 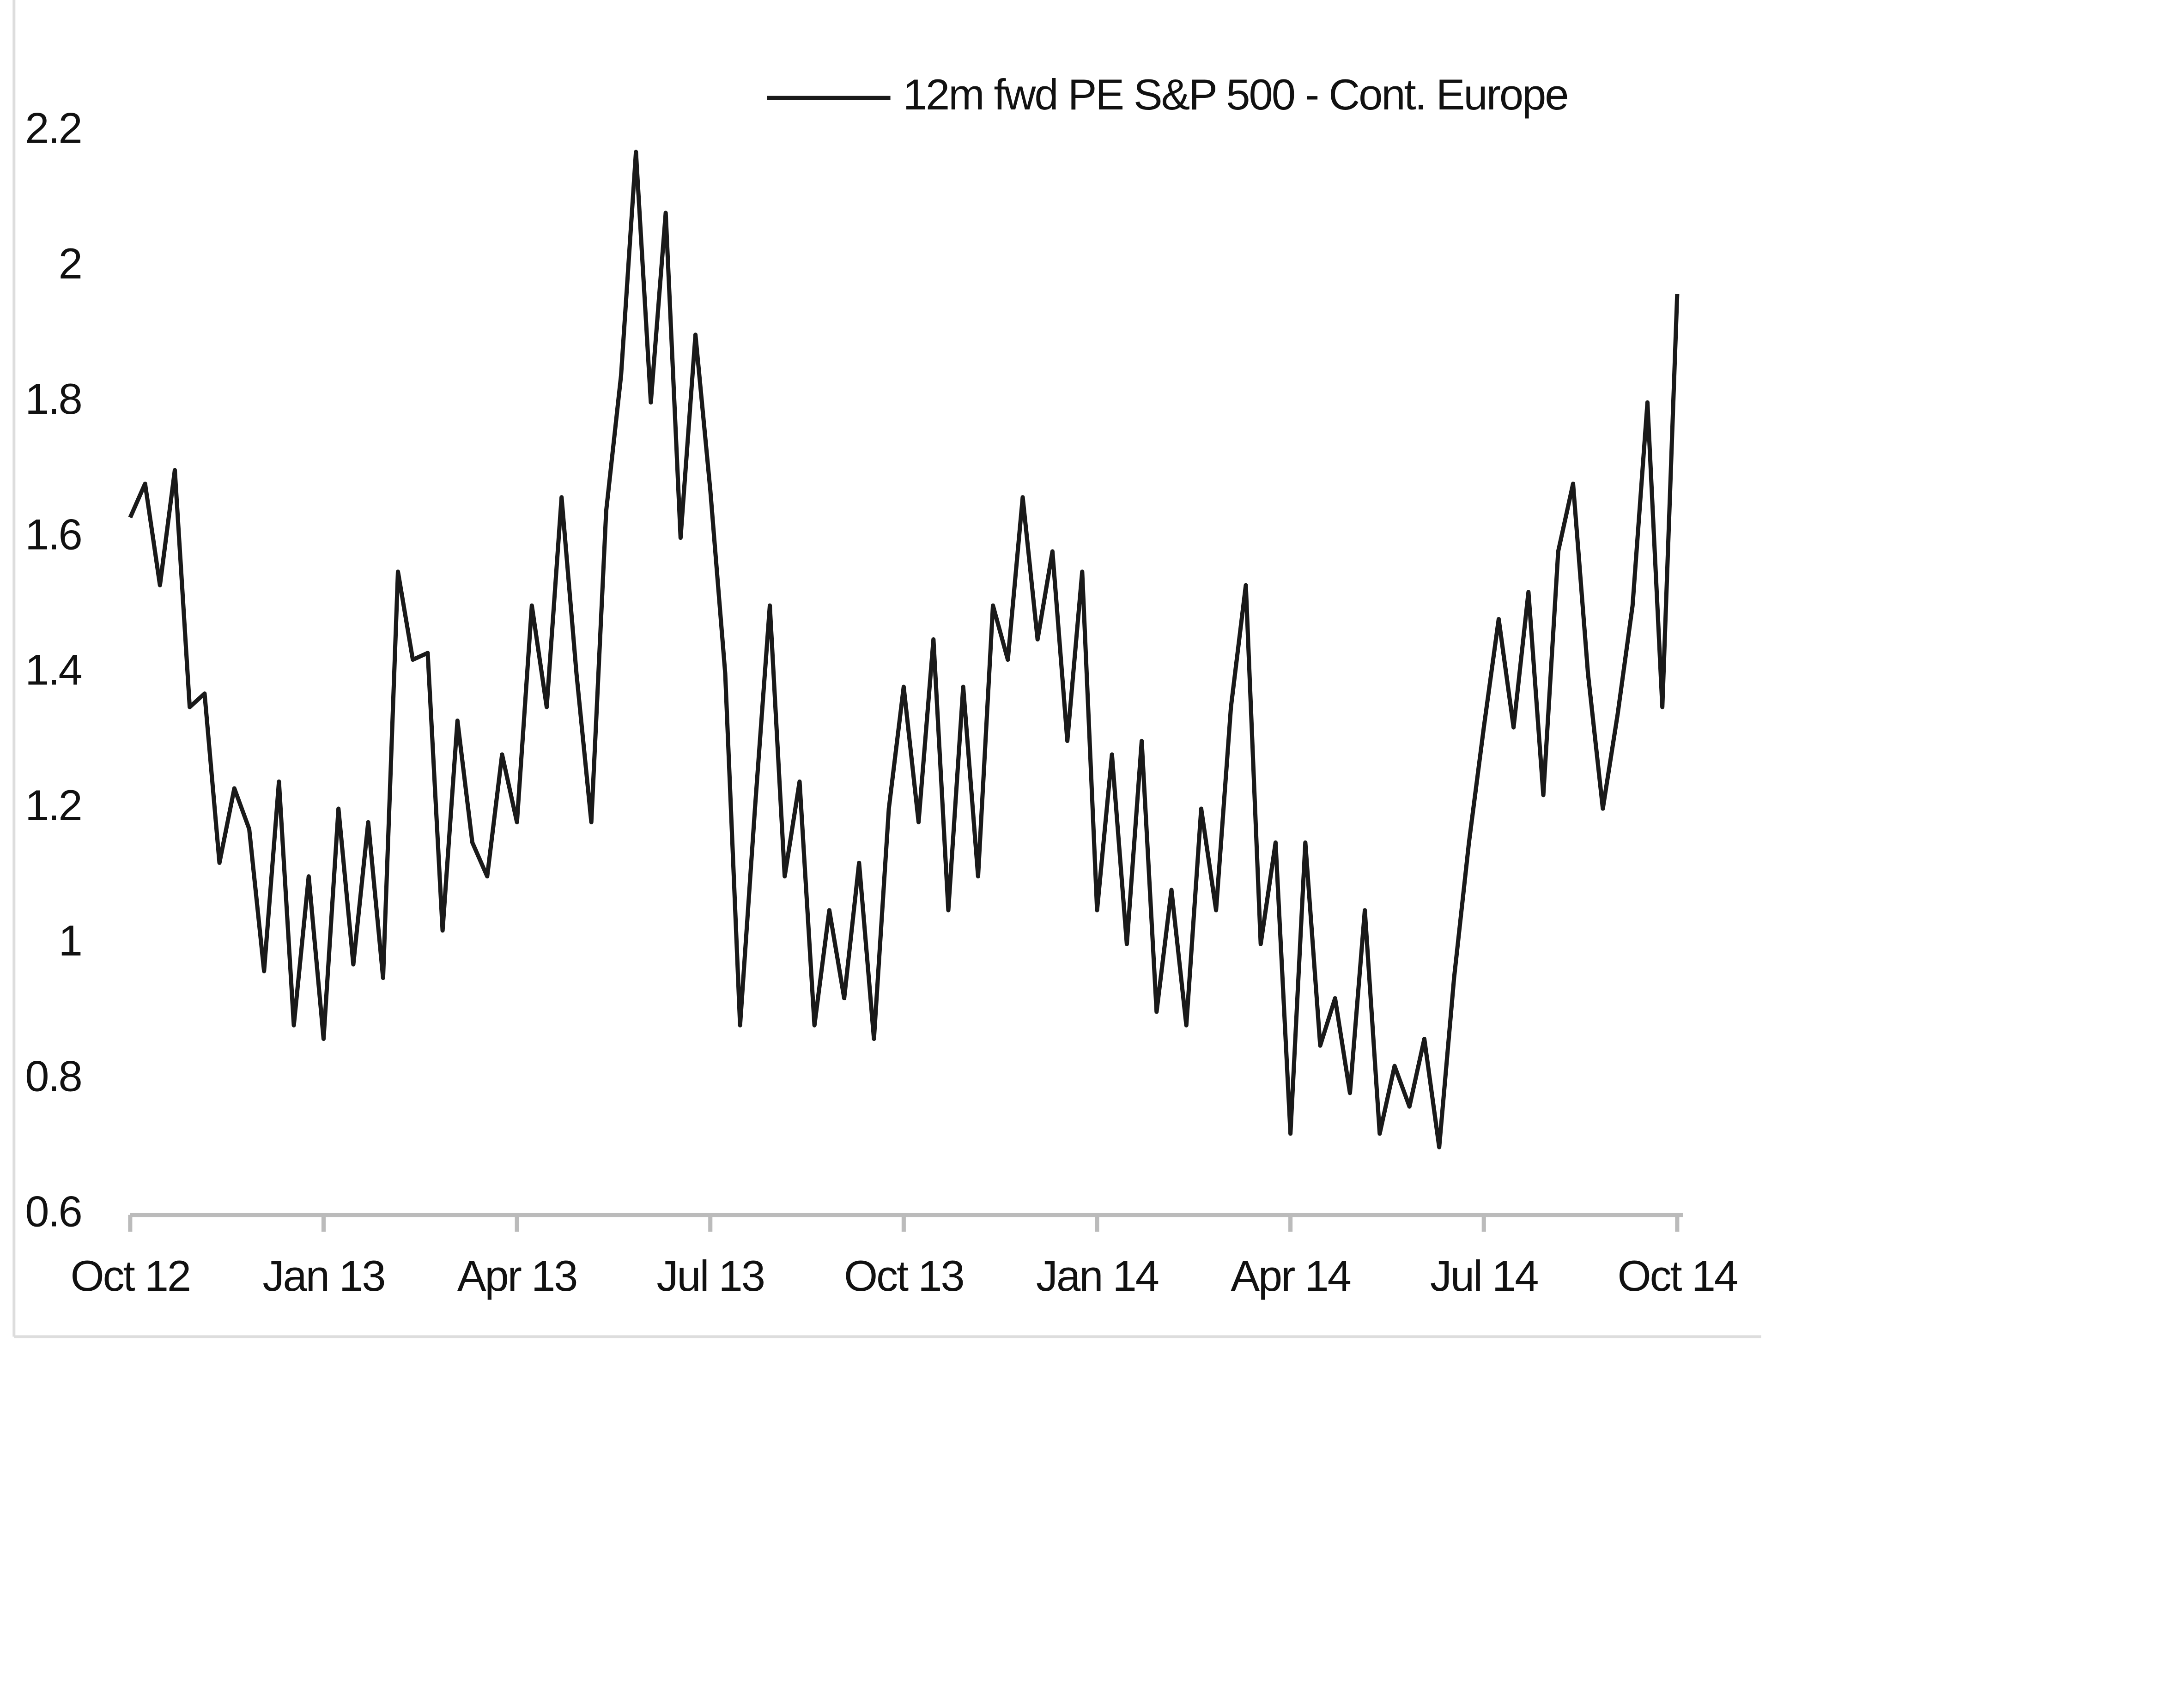 I want to click on y-tick-label: 1.8, so click(x=53, y=399).